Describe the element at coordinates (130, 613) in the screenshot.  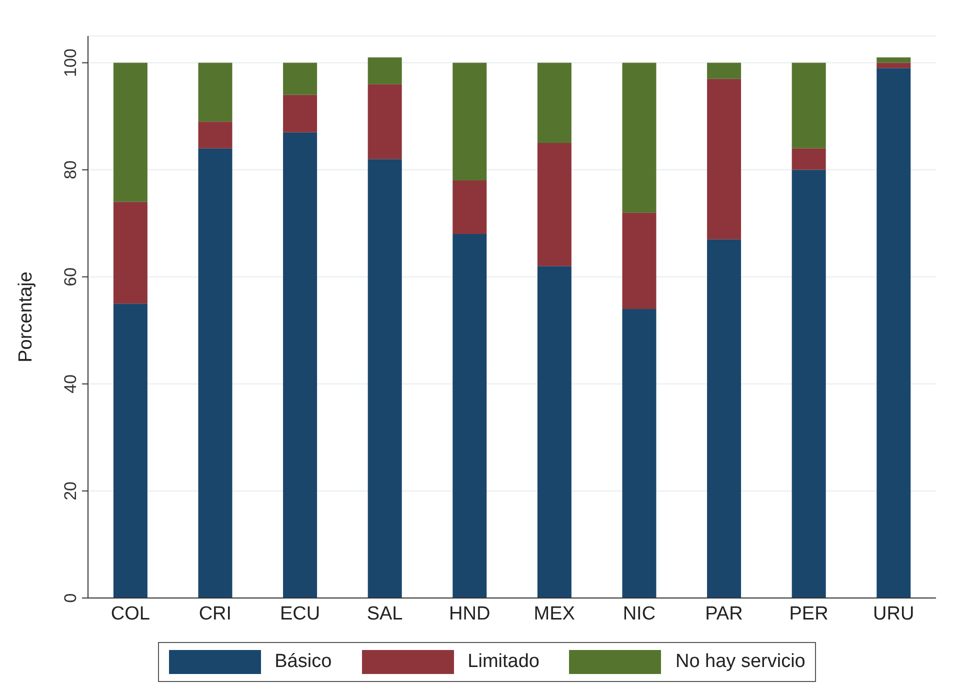
I see `x-tick-label: COL` at that location.